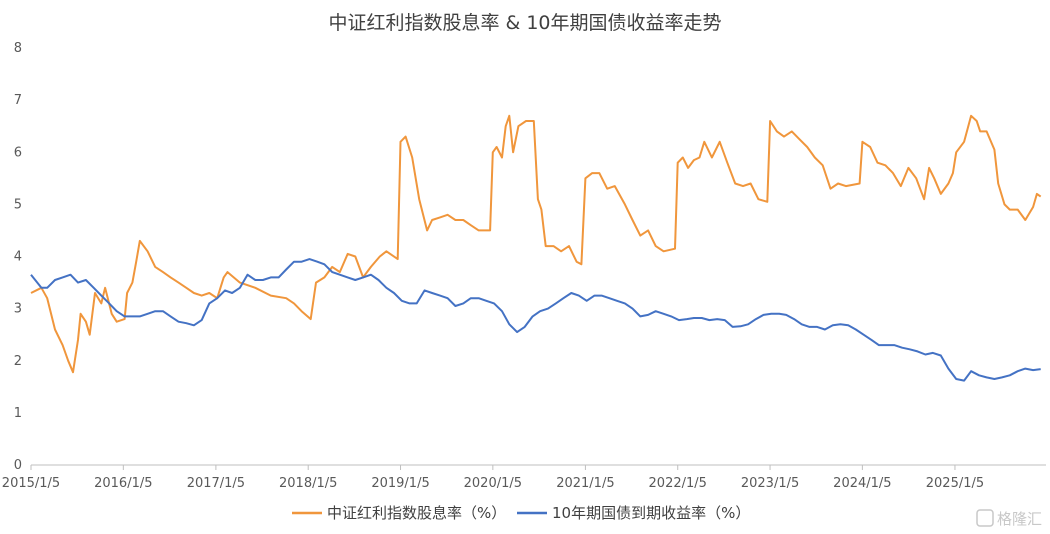 The image size is (1050, 534). What do you see at coordinates (31, 483) in the screenshot?
I see `x-tick-label: 2015/1/5` at bounding box center [31, 483].